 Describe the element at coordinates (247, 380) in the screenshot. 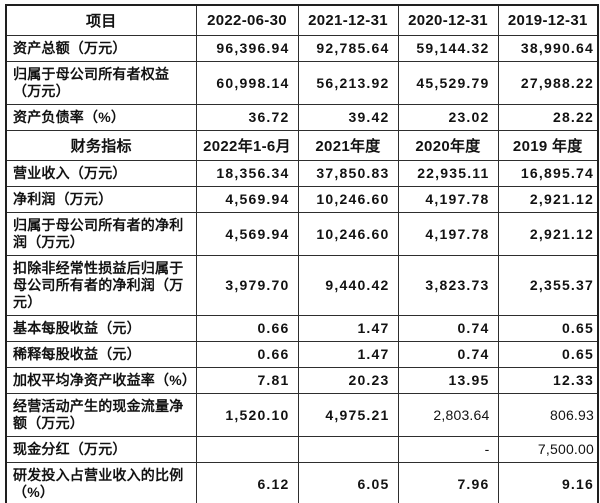

I see `cell-value: 7.81` at that location.